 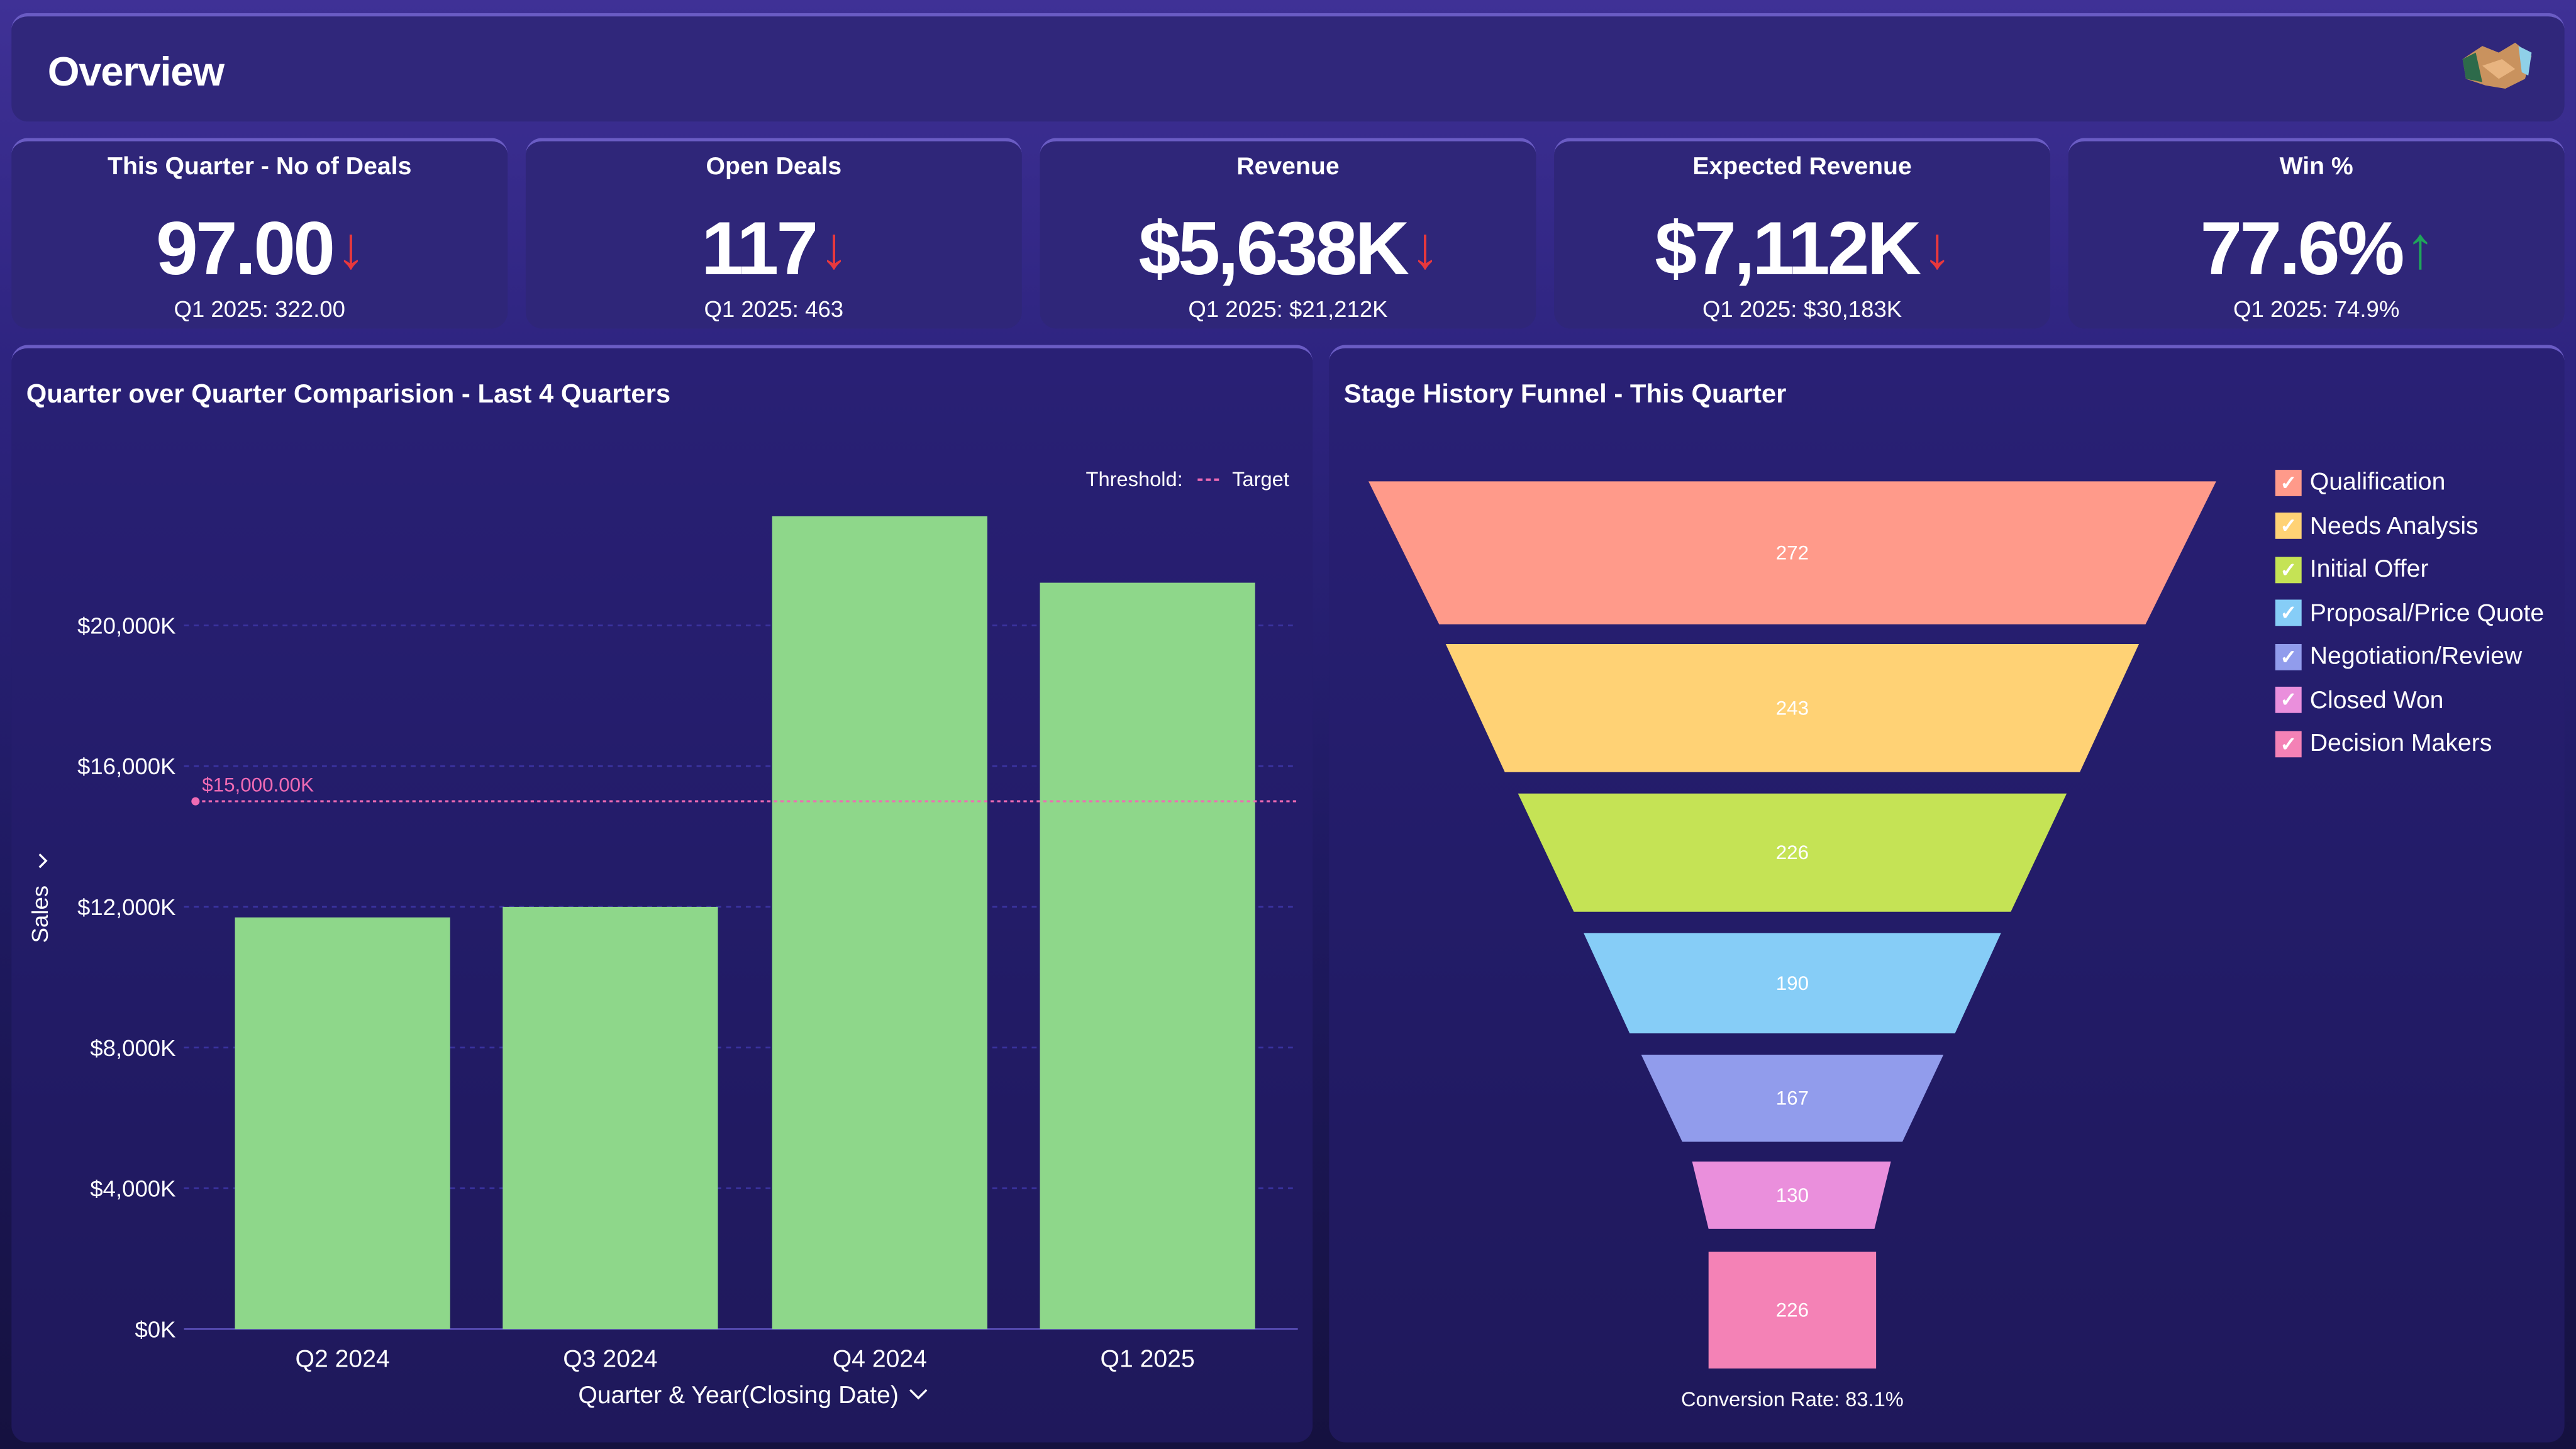 I want to click on kpi-card: Win % 77.6% ↑ Q1 2025: 74.9%, so click(x=2316, y=233).